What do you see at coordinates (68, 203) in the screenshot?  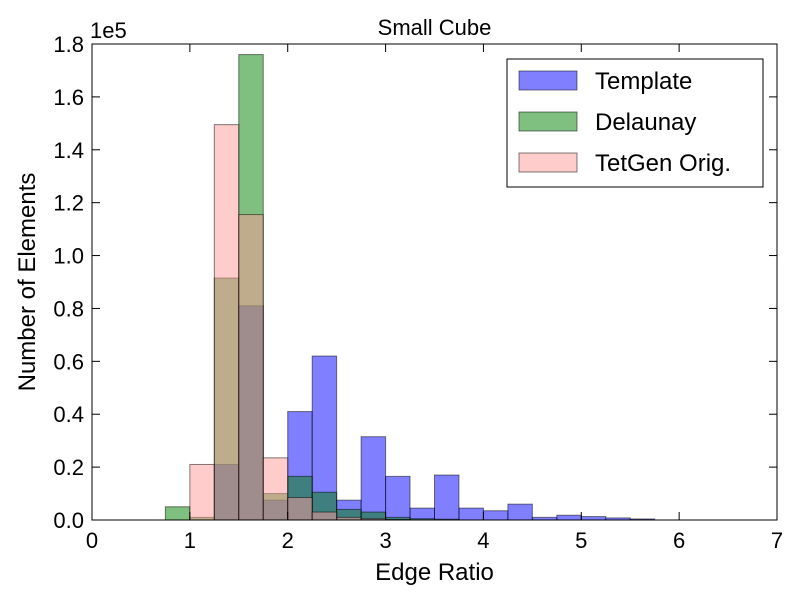 I see `y-tick-label: 1.2` at bounding box center [68, 203].